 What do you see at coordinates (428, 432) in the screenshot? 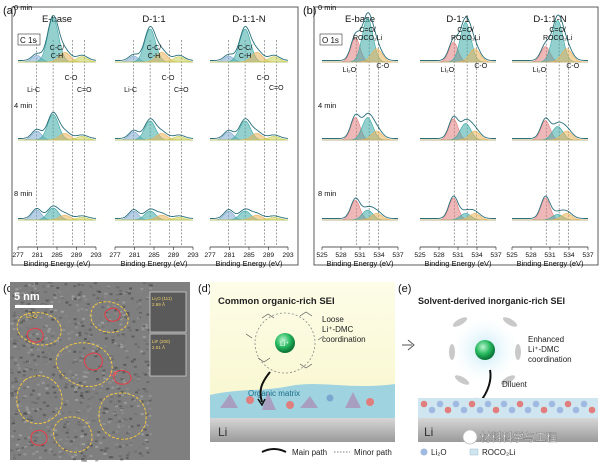
I see `panel-e-li: Li` at bounding box center [428, 432].